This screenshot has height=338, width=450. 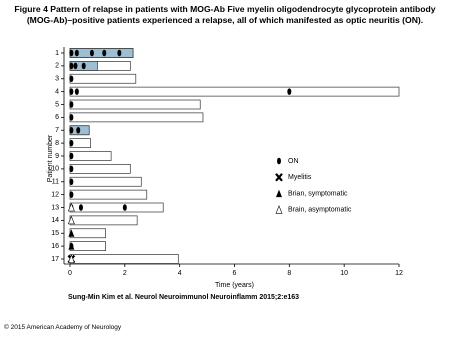 What do you see at coordinates (50, 158) in the screenshot?
I see `y-axis-label: Patient number` at bounding box center [50, 158].